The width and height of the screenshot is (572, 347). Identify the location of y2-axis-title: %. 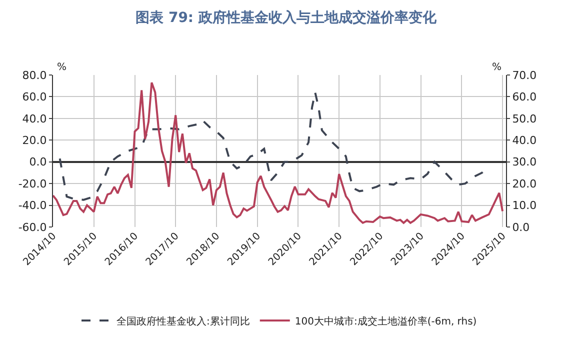
(497, 67).